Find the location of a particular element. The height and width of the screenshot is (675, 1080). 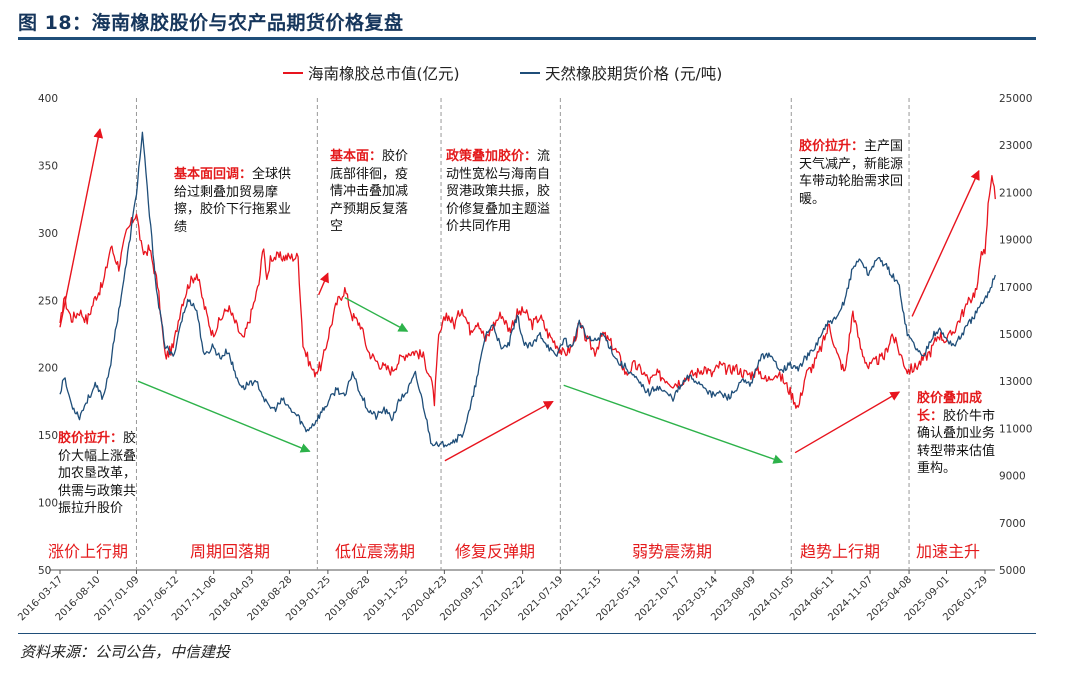

phase-label-6: 趋势上行期 is located at coordinates (840, 551).